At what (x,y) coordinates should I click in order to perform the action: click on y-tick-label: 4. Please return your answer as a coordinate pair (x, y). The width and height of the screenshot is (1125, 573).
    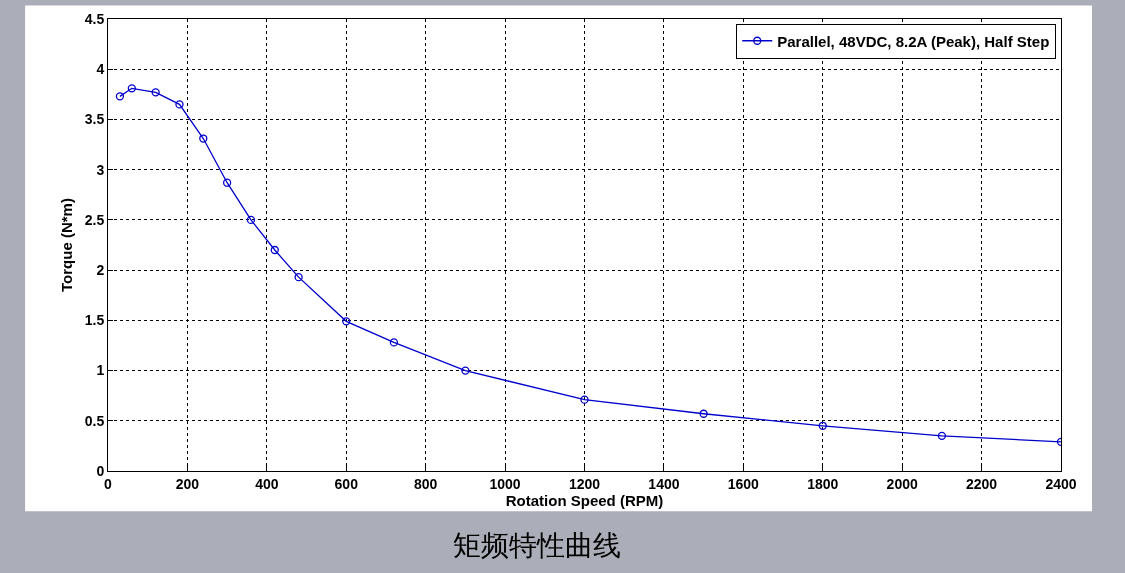
    Looking at the image, I should click on (100, 69).